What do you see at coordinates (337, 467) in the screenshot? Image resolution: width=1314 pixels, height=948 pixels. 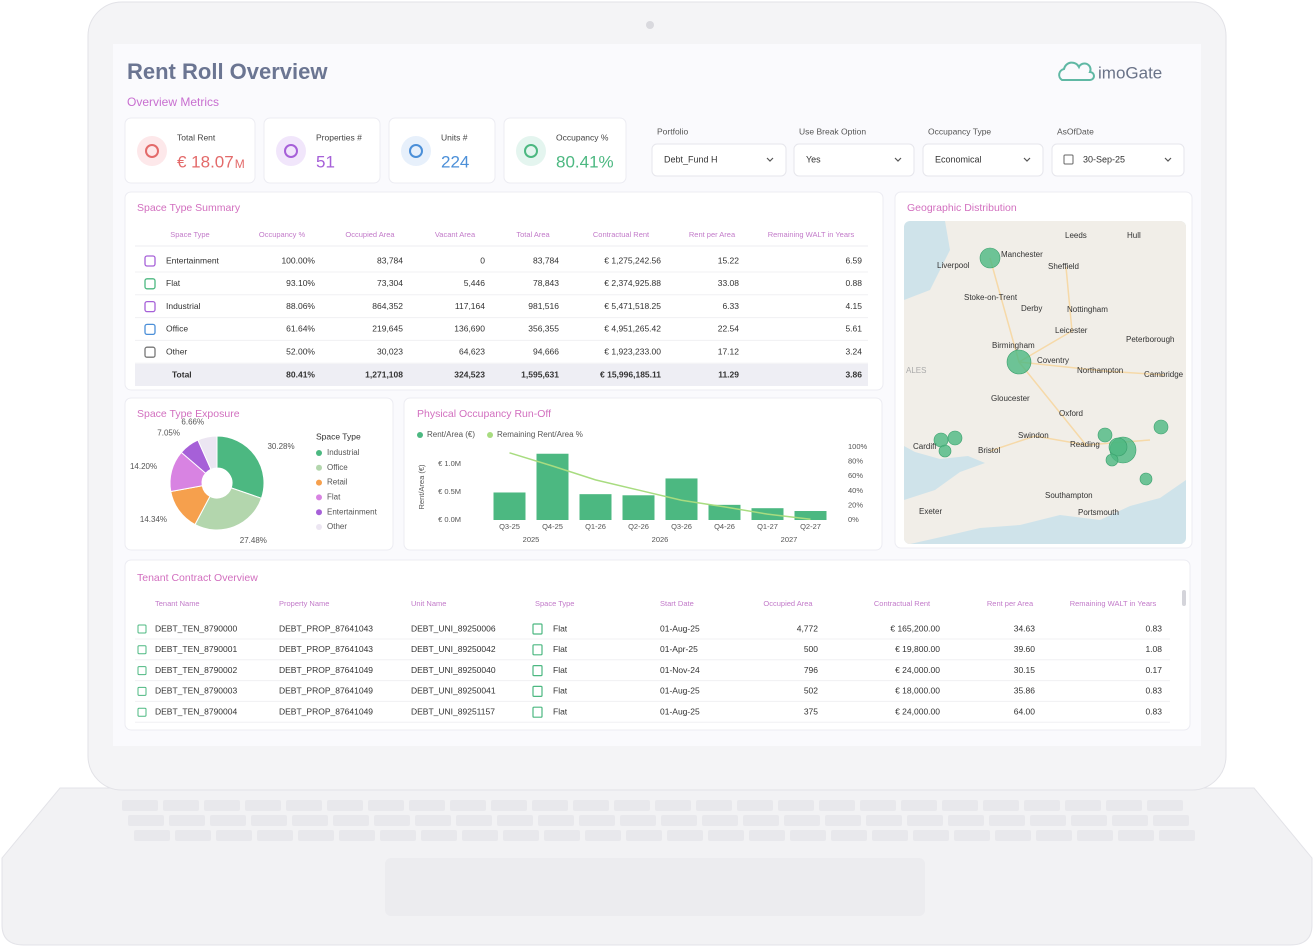 I see `legend-label: Office` at bounding box center [337, 467].